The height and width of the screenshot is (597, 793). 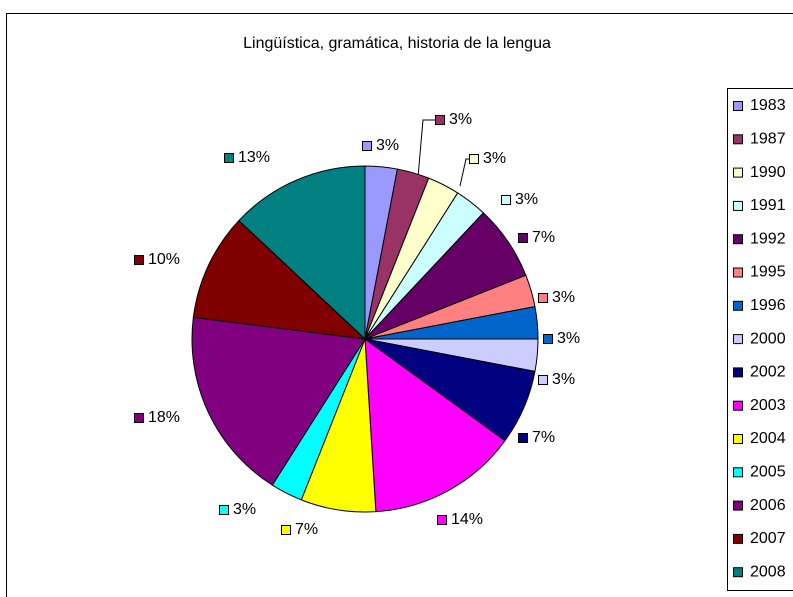 I want to click on data-label: 10%, so click(x=164, y=259).